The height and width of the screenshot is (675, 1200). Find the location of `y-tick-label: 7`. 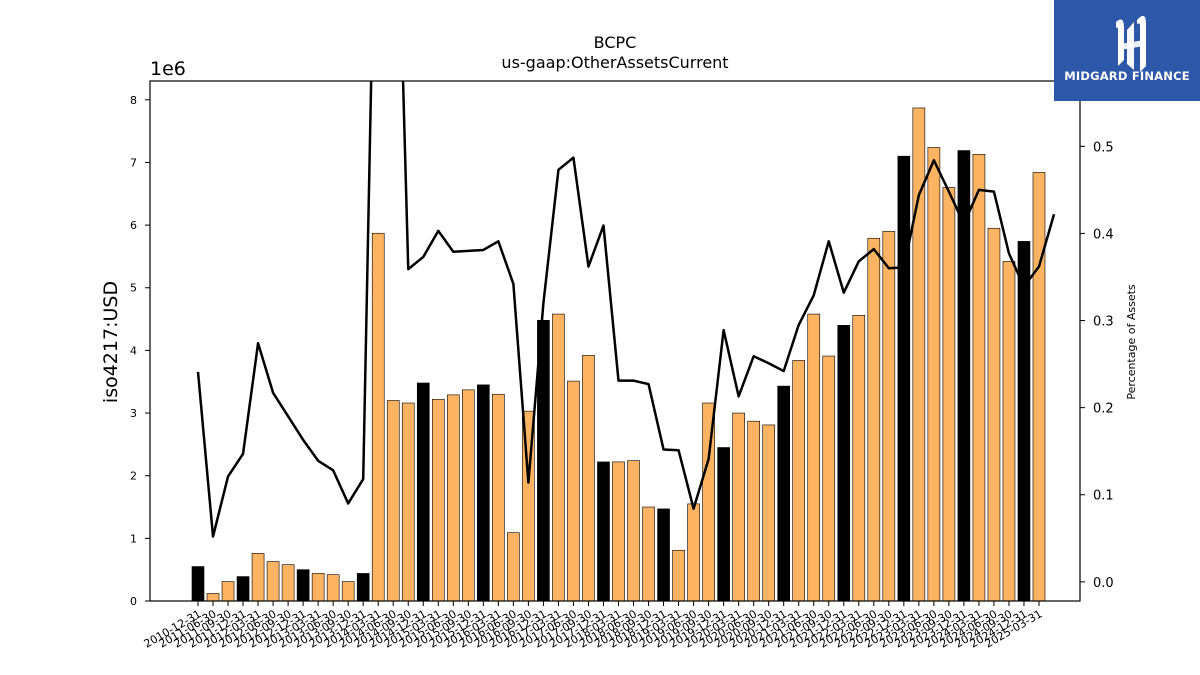

y-tick-label: 7 is located at coordinates (133, 162).